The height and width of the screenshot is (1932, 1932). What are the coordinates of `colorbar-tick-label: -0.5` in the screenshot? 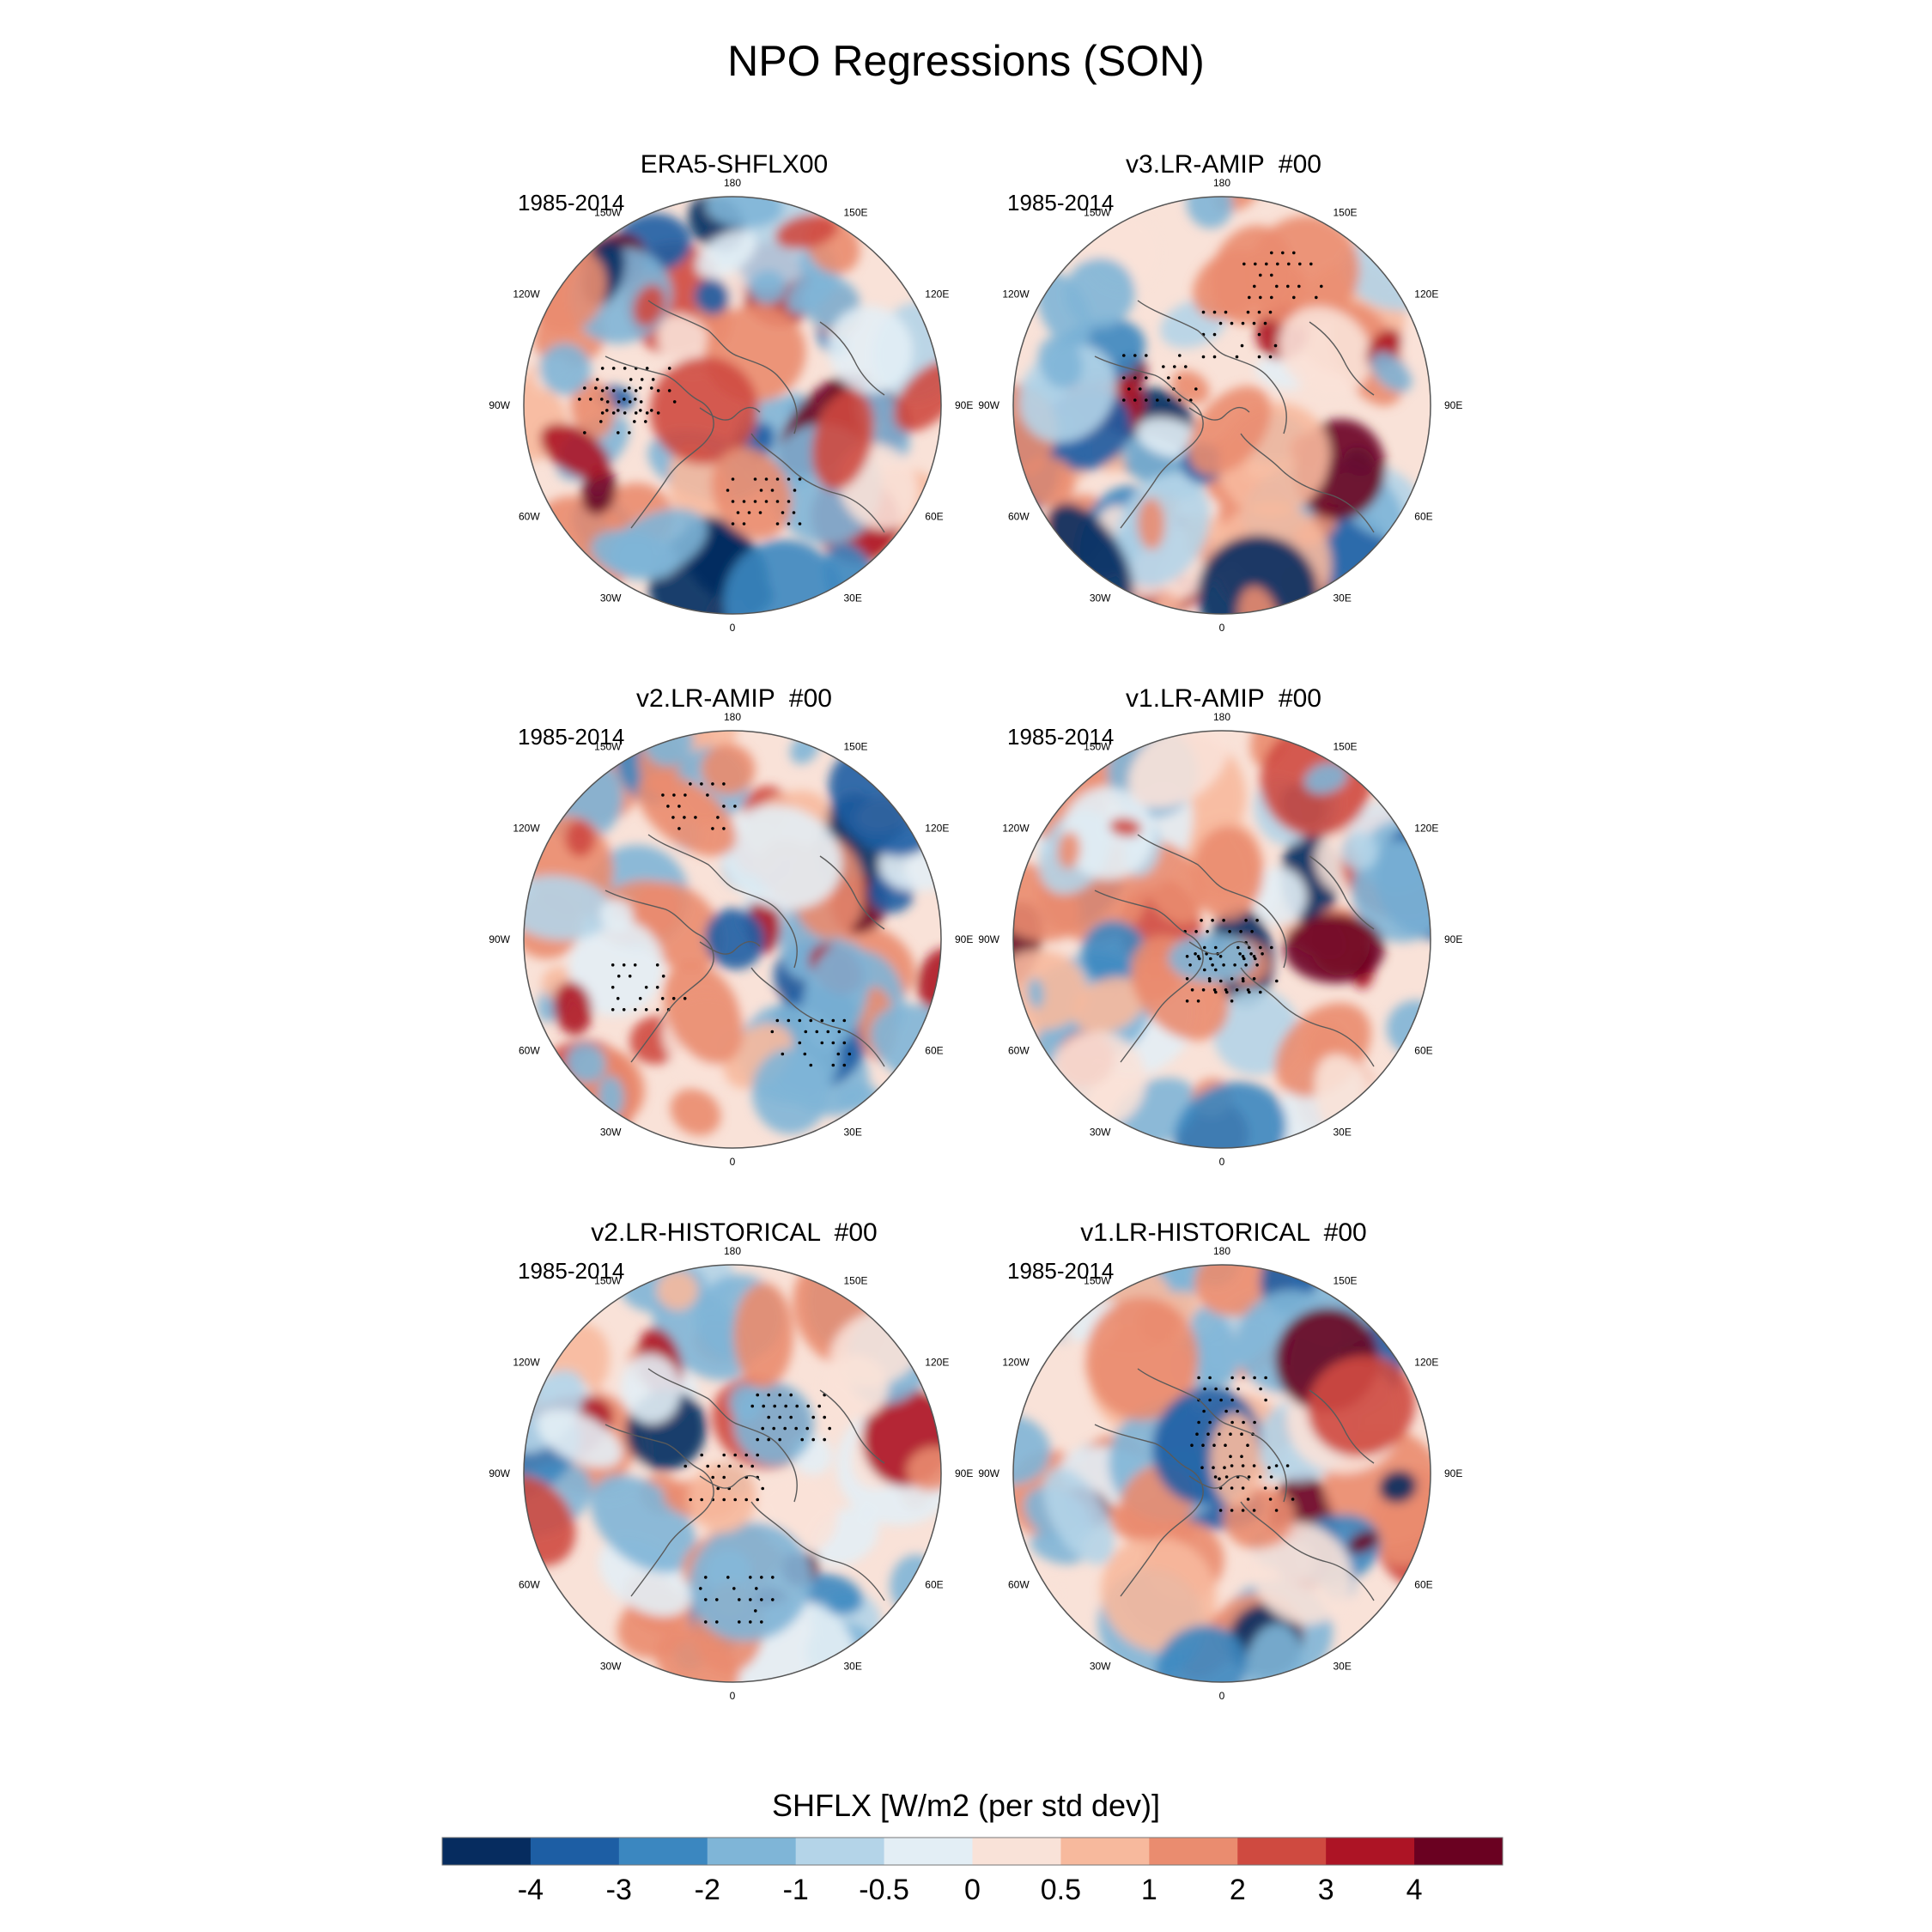 It's located at (884, 1890).